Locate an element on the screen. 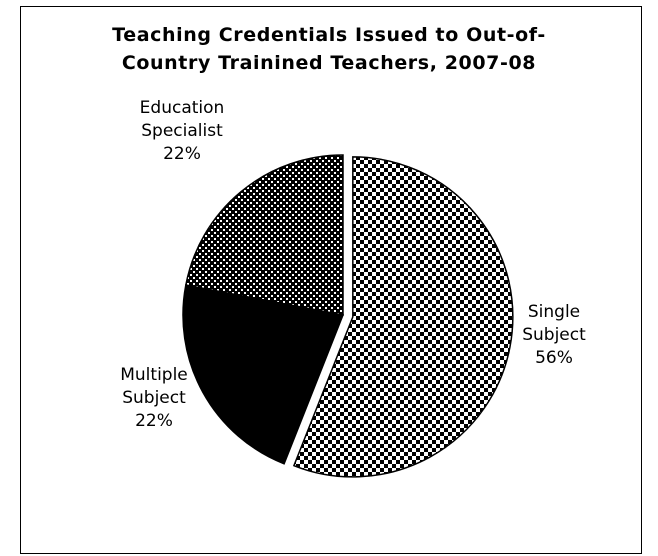  slice-name-label: Education is located at coordinates (182, 108).